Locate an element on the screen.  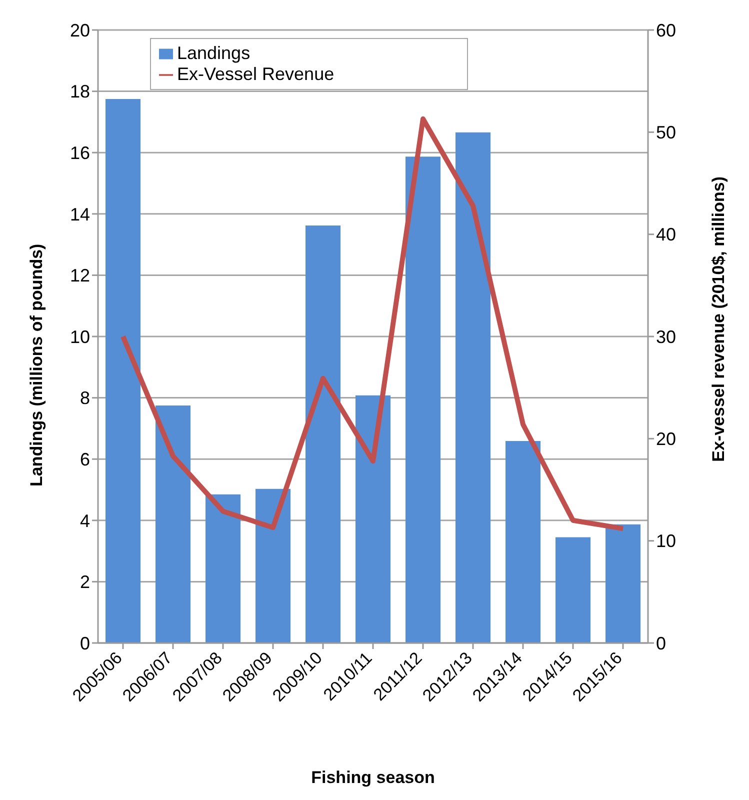
y2-tick-label: 30 is located at coordinates (666, 336).